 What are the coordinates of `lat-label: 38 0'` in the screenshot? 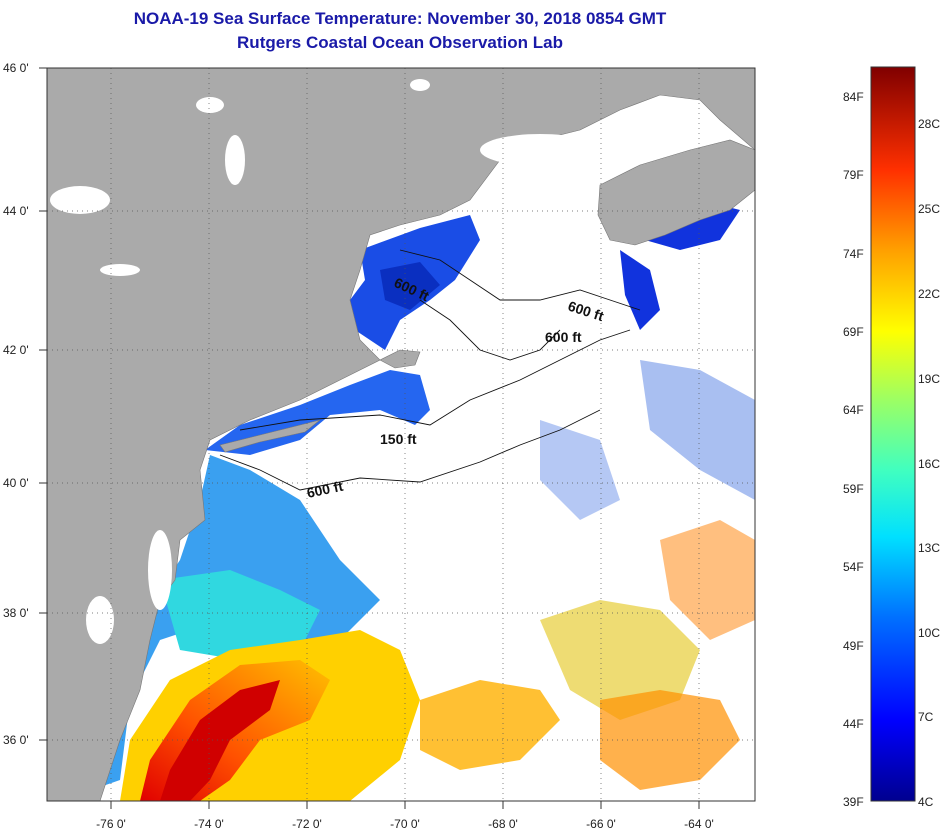 It's located at (16, 613).